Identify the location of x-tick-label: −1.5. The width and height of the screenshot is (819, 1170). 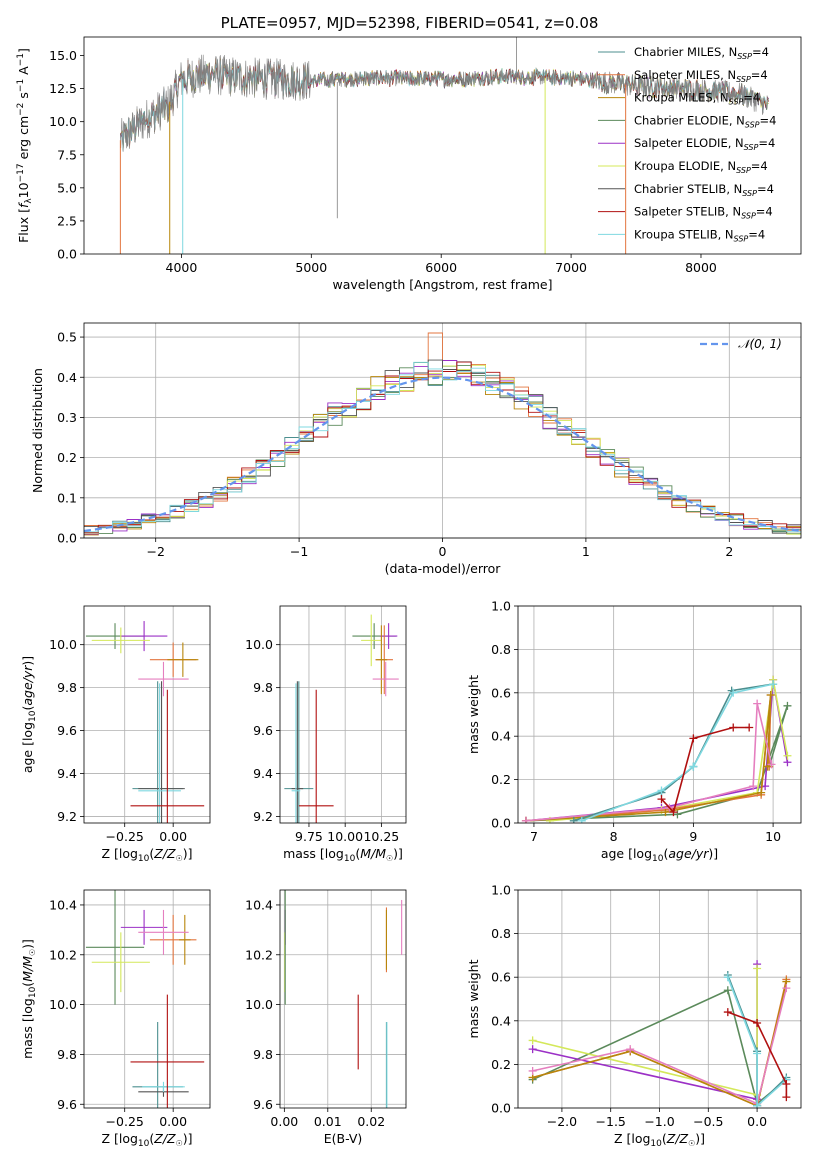
(611, 1121).